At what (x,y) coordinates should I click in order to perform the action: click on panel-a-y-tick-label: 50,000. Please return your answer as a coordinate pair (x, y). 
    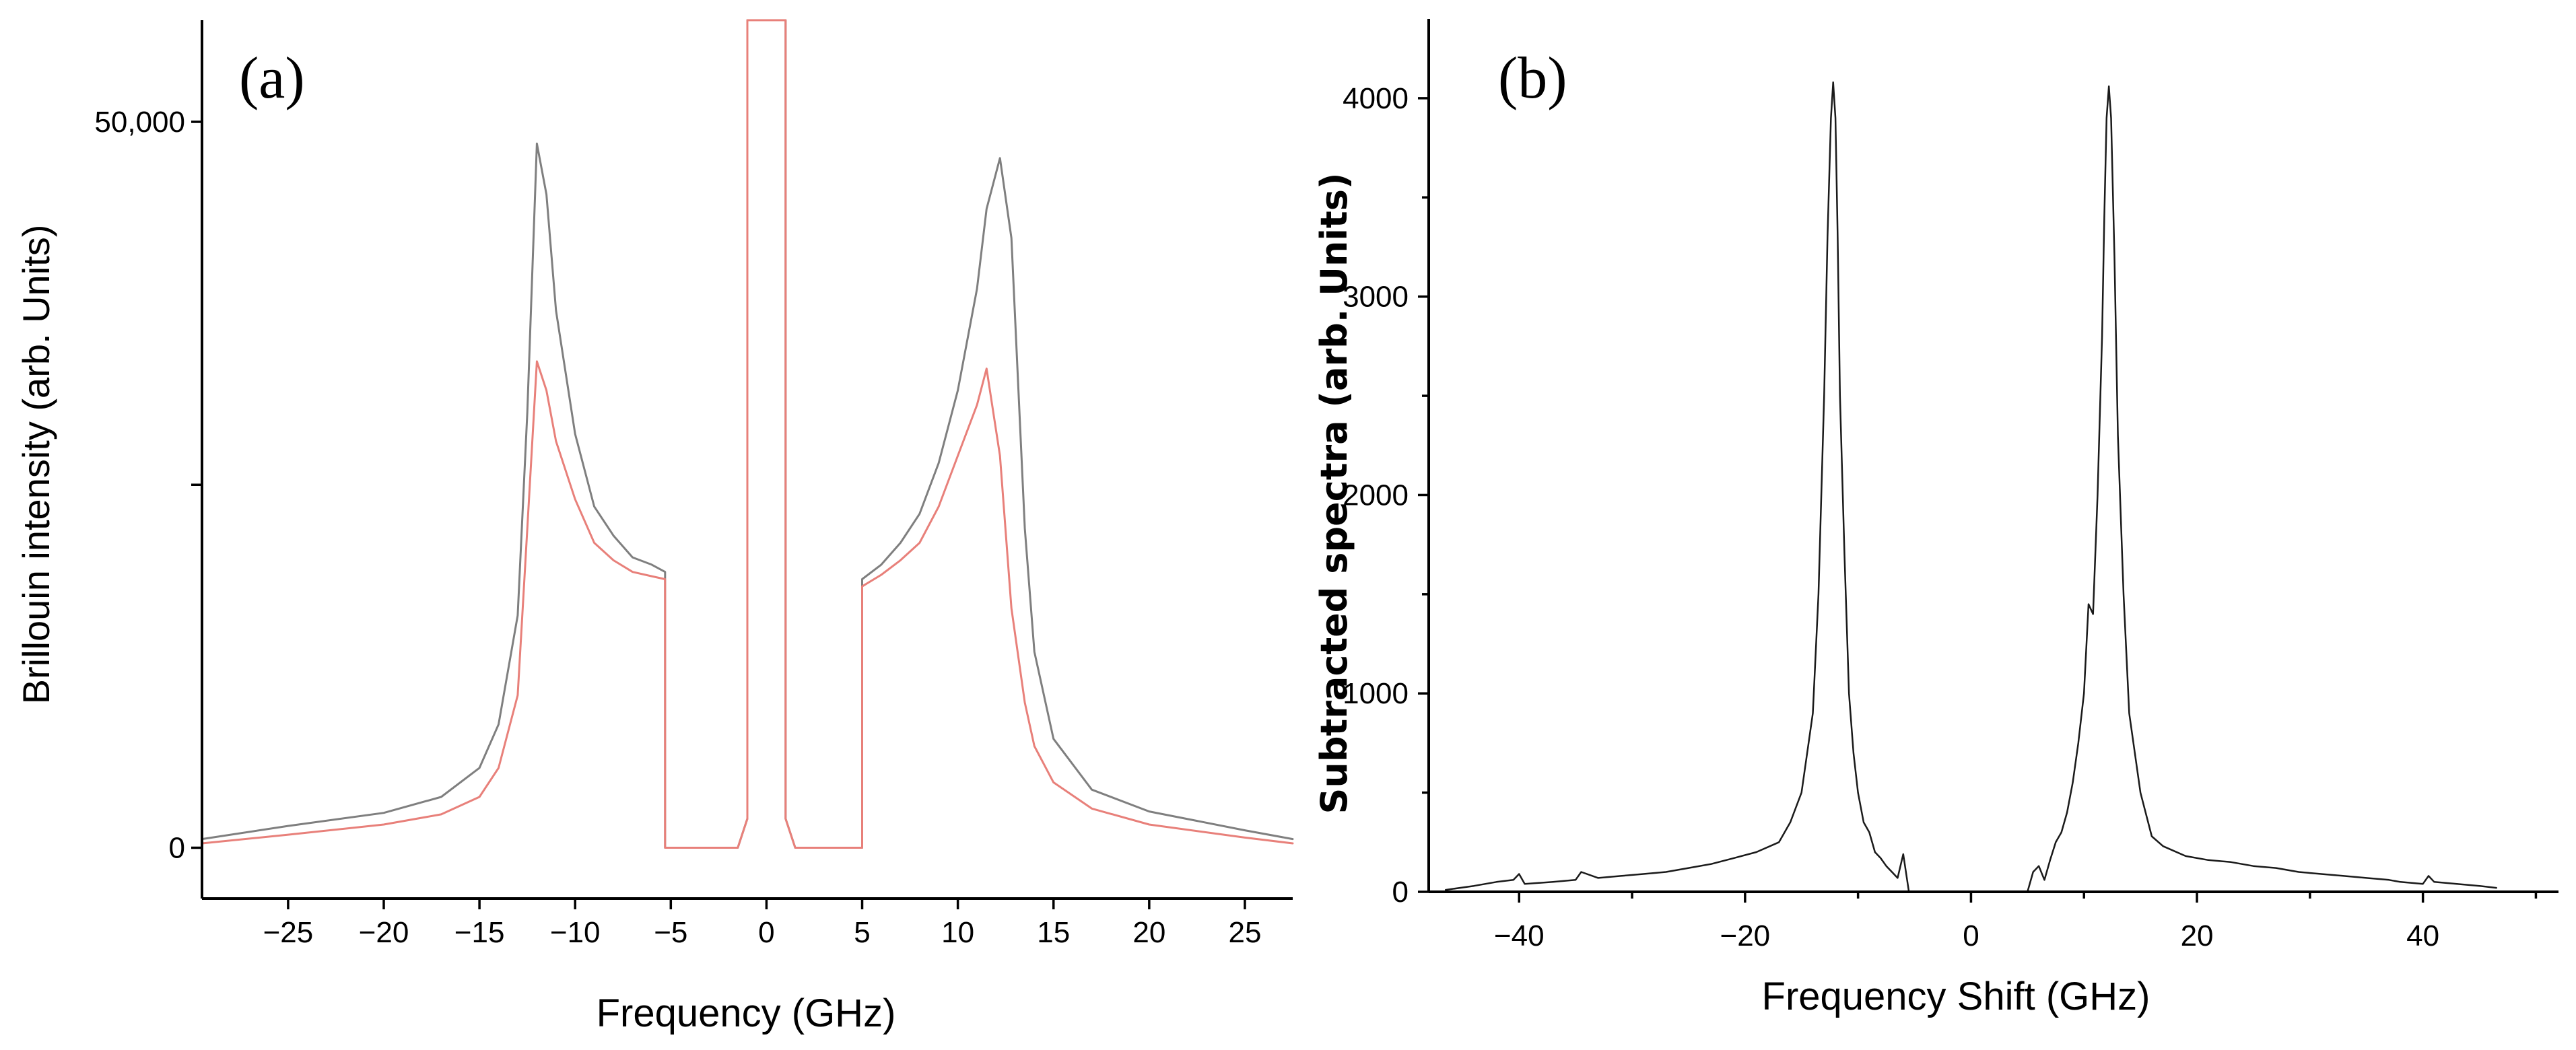
    Looking at the image, I should click on (139, 123).